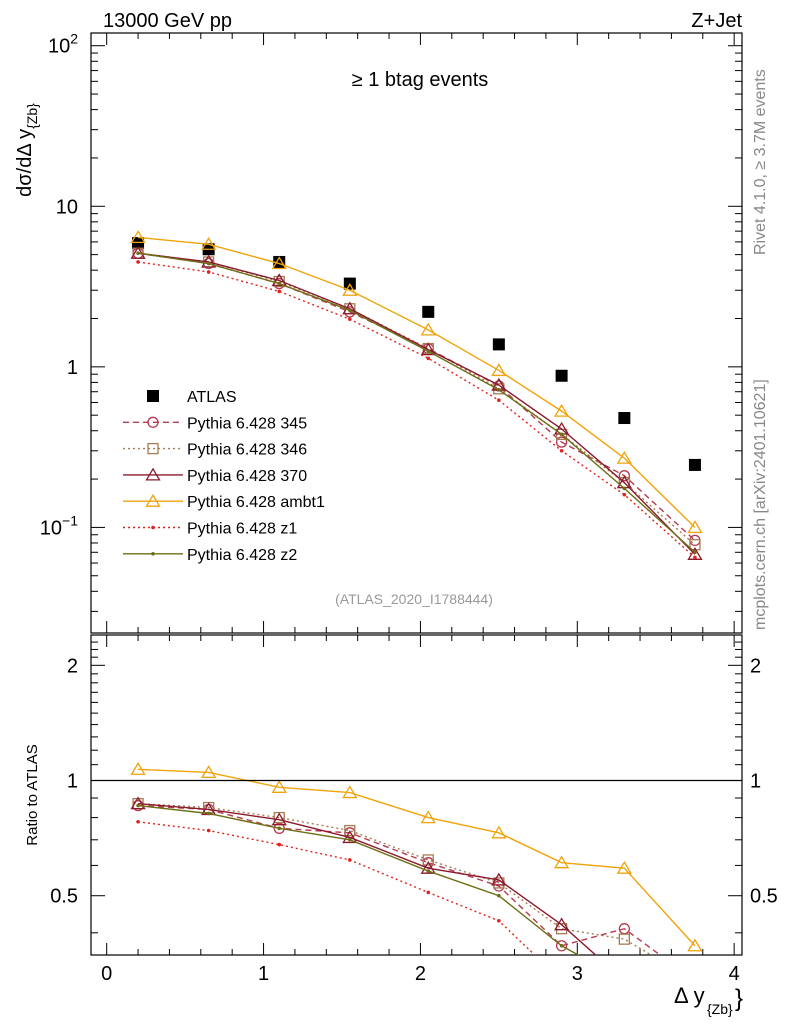  What do you see at coordinates (420, 974) in the screenshot?
I see `x-tick-label: 2` at bounding box center [420, 974].